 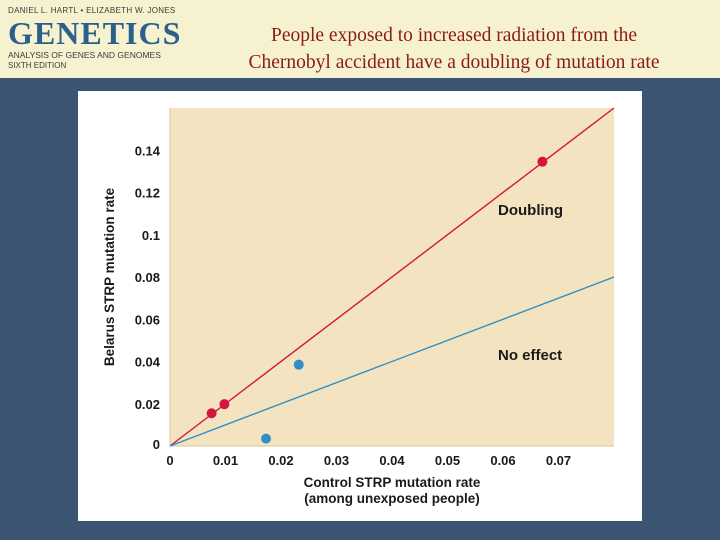 I want to click on x-tick-label: 0.04, so click(x=392, y=460).